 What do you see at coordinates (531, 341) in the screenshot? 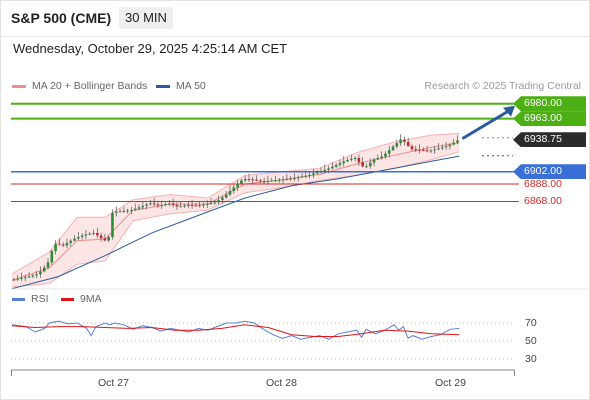
I see `rsi-tick-label: 50` at bounding box center [531, 341].